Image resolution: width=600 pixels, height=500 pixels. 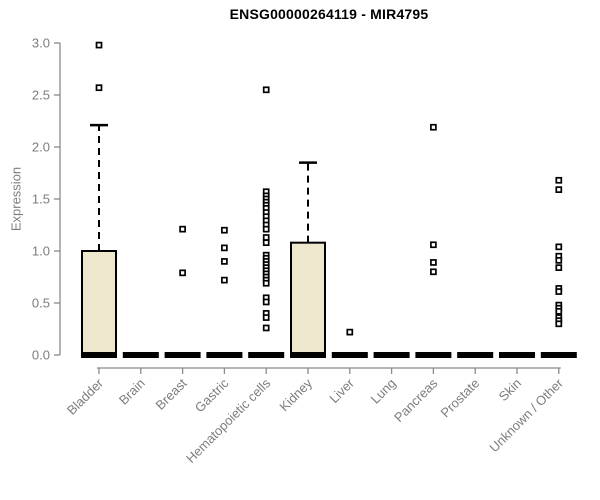 I want to click on outlier-point-liver, so click(x=350, y=332).